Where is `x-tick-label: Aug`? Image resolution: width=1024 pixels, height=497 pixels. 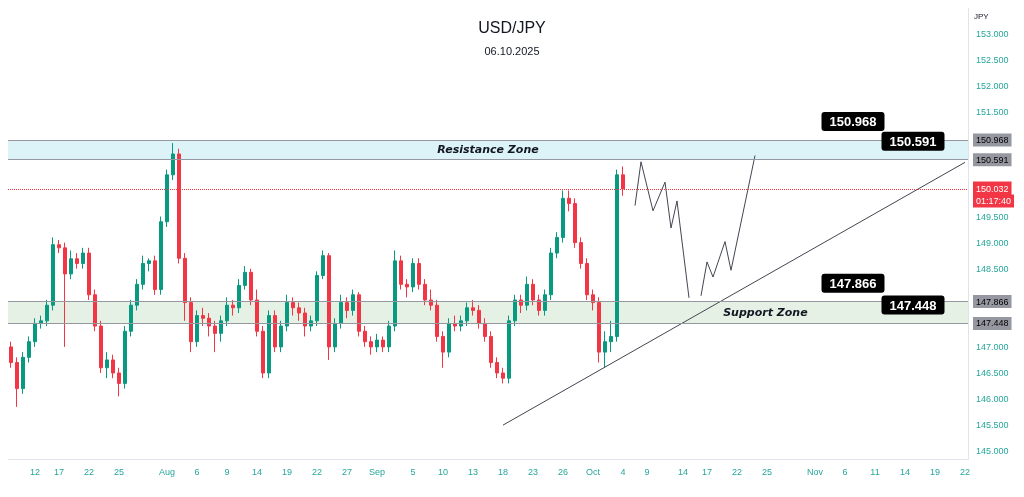 x-tick-label: Aug is located at coordinates (167, 471).